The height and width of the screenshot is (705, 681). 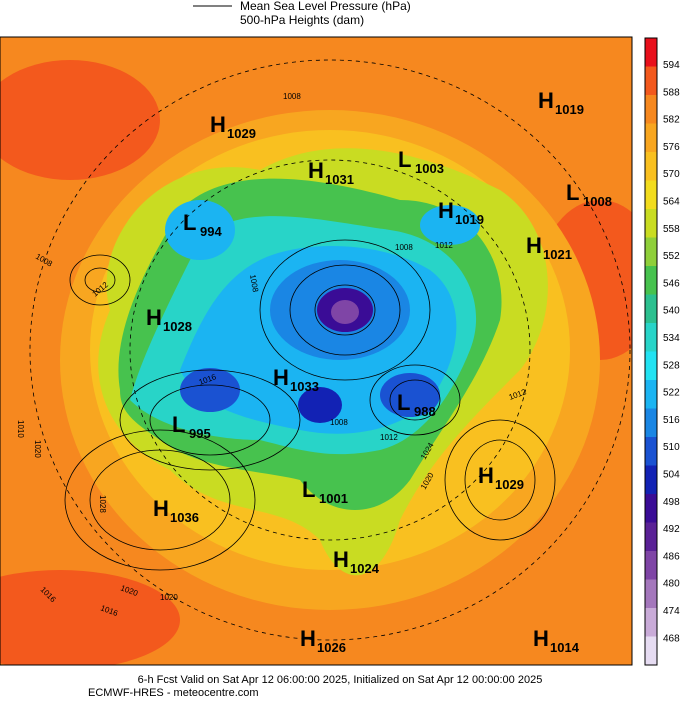 What do you see at coordinates (671, 584) in the screenshot?
I see `colorbar-label: 480` at bounding box center [671, 584].